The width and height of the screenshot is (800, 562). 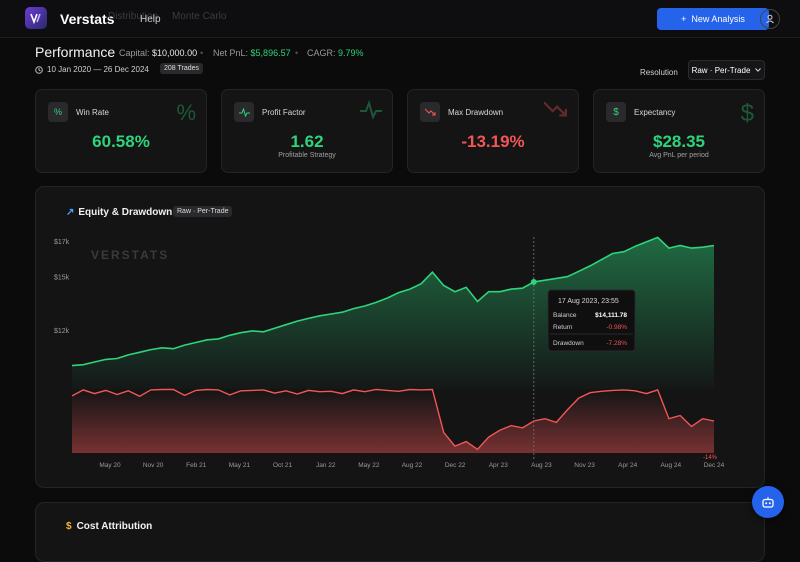 What do you see at coordinates (684, 19) in the screenshot?
I see `plus-icon: +` at bounding box center [684, 19].